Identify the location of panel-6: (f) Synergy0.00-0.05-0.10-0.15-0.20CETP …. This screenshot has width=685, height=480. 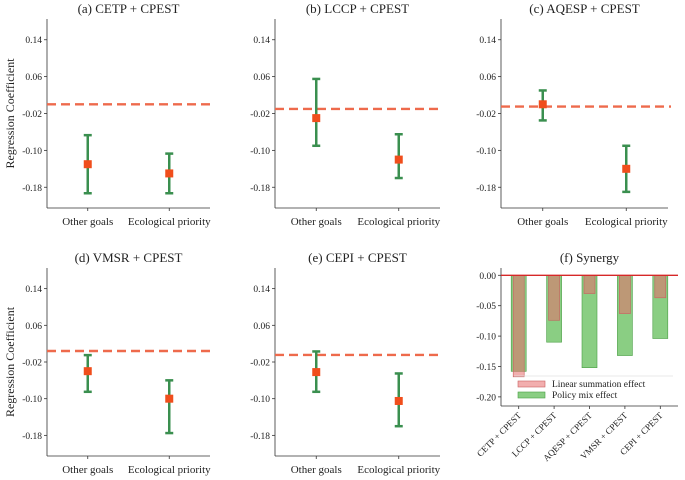
(576, 356).